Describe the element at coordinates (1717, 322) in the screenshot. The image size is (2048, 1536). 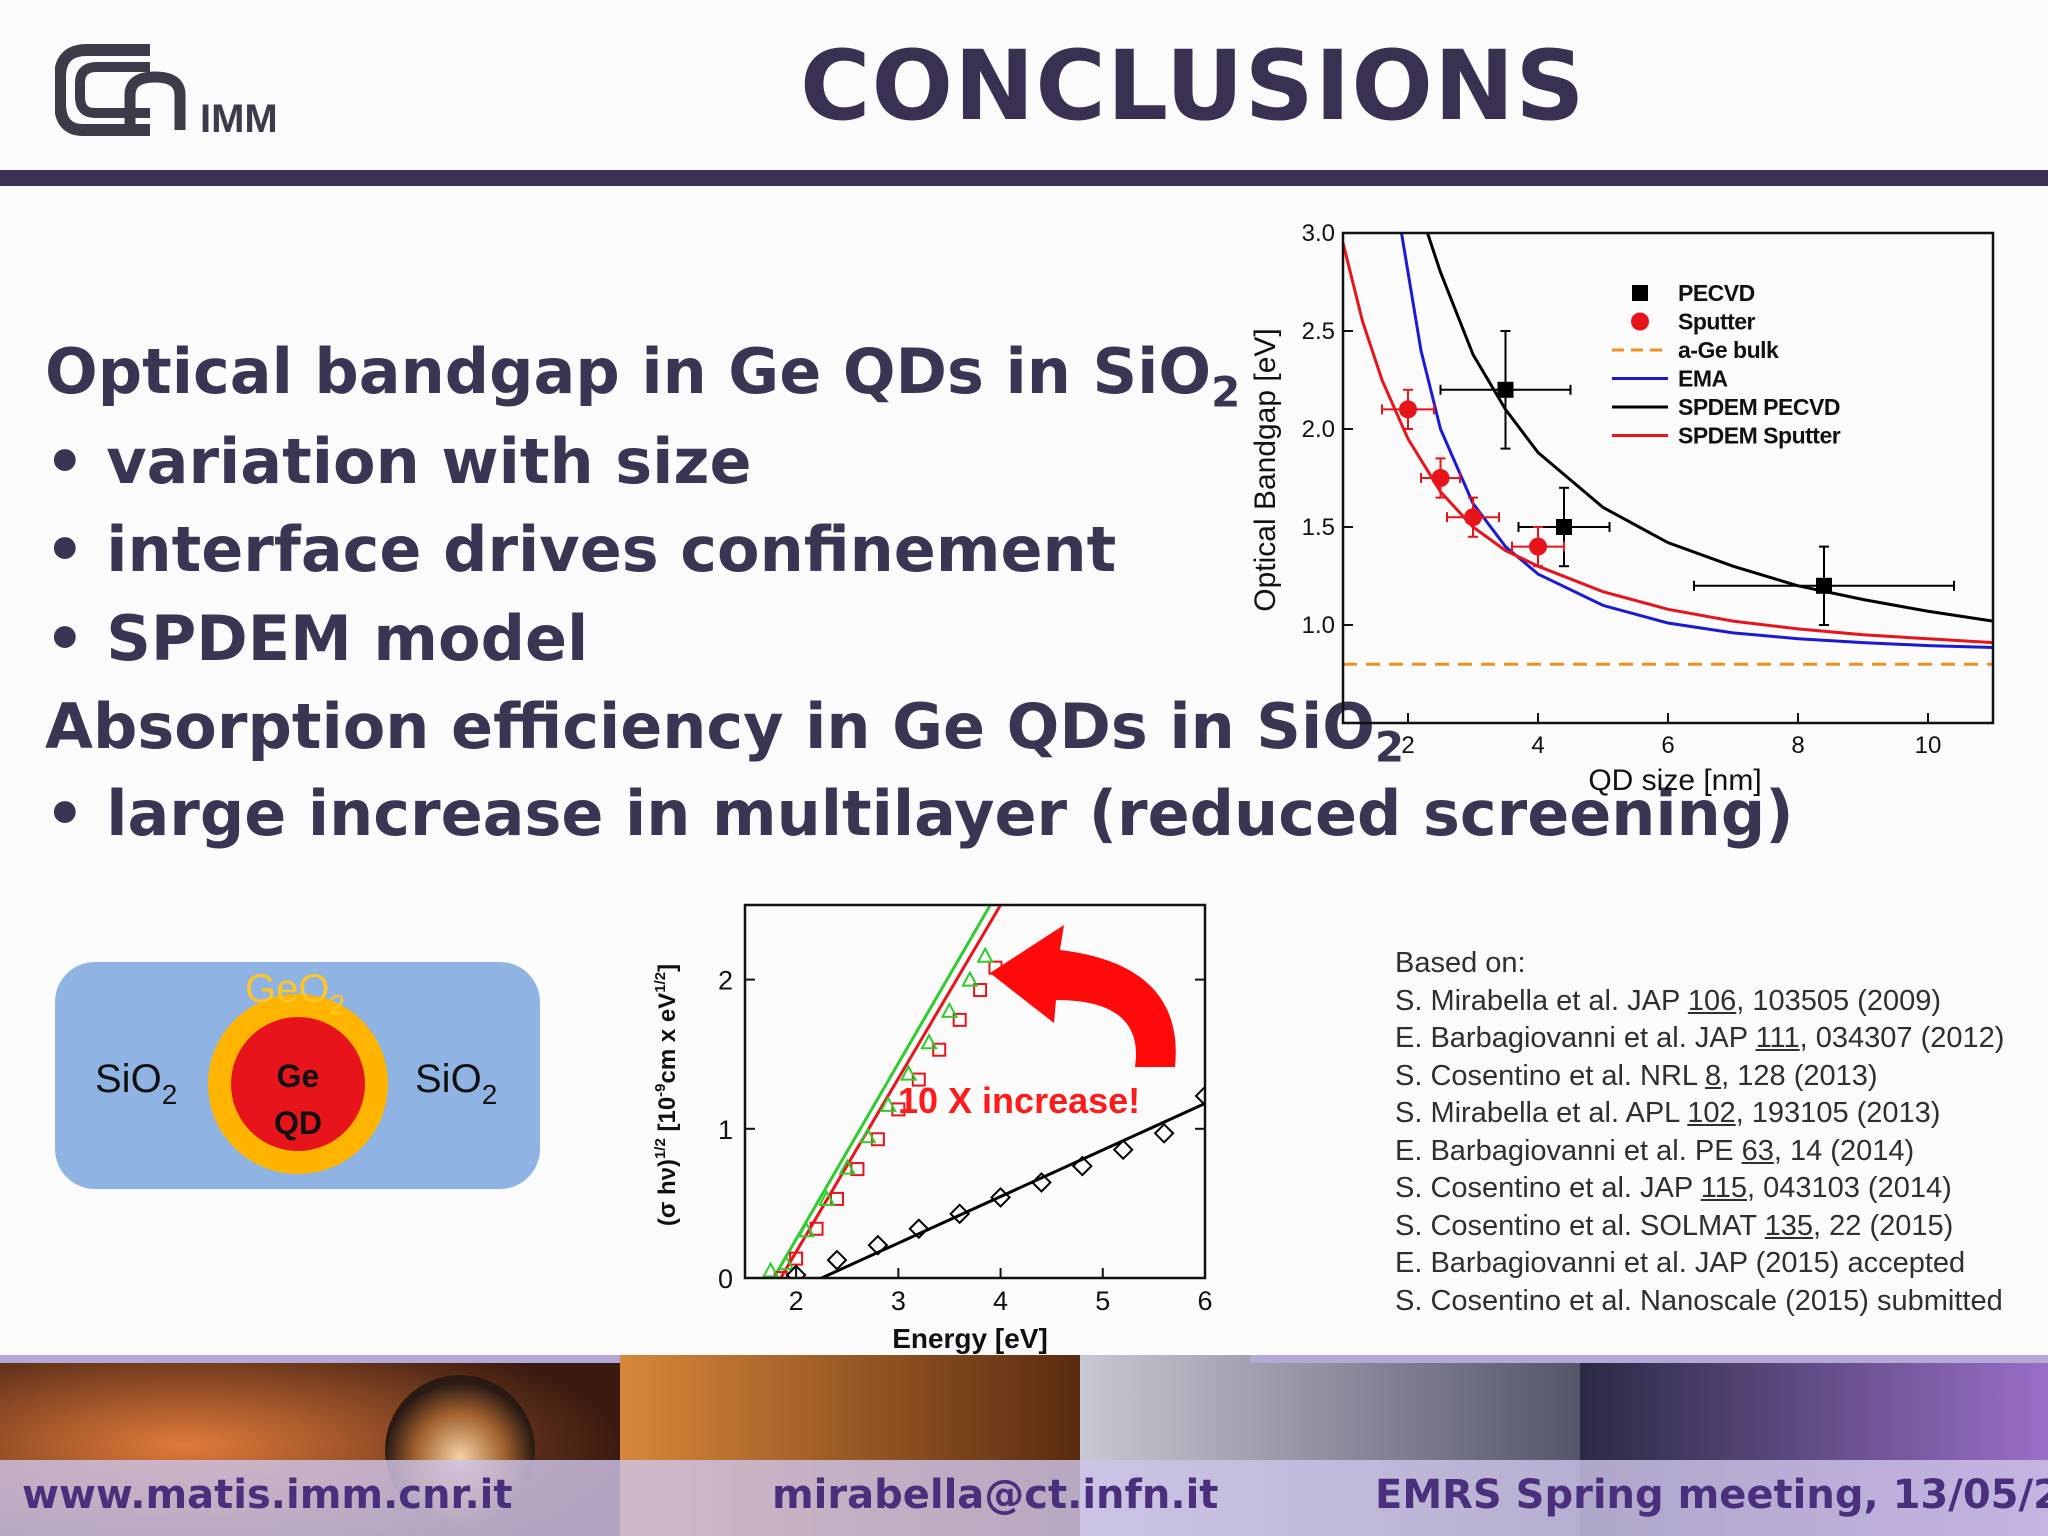
I see `legend-label: Sputter` at that location.